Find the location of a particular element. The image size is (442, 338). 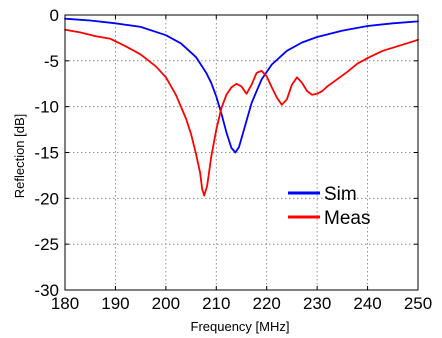

x-tick-label: 230 is located at coordinates (317, 303).